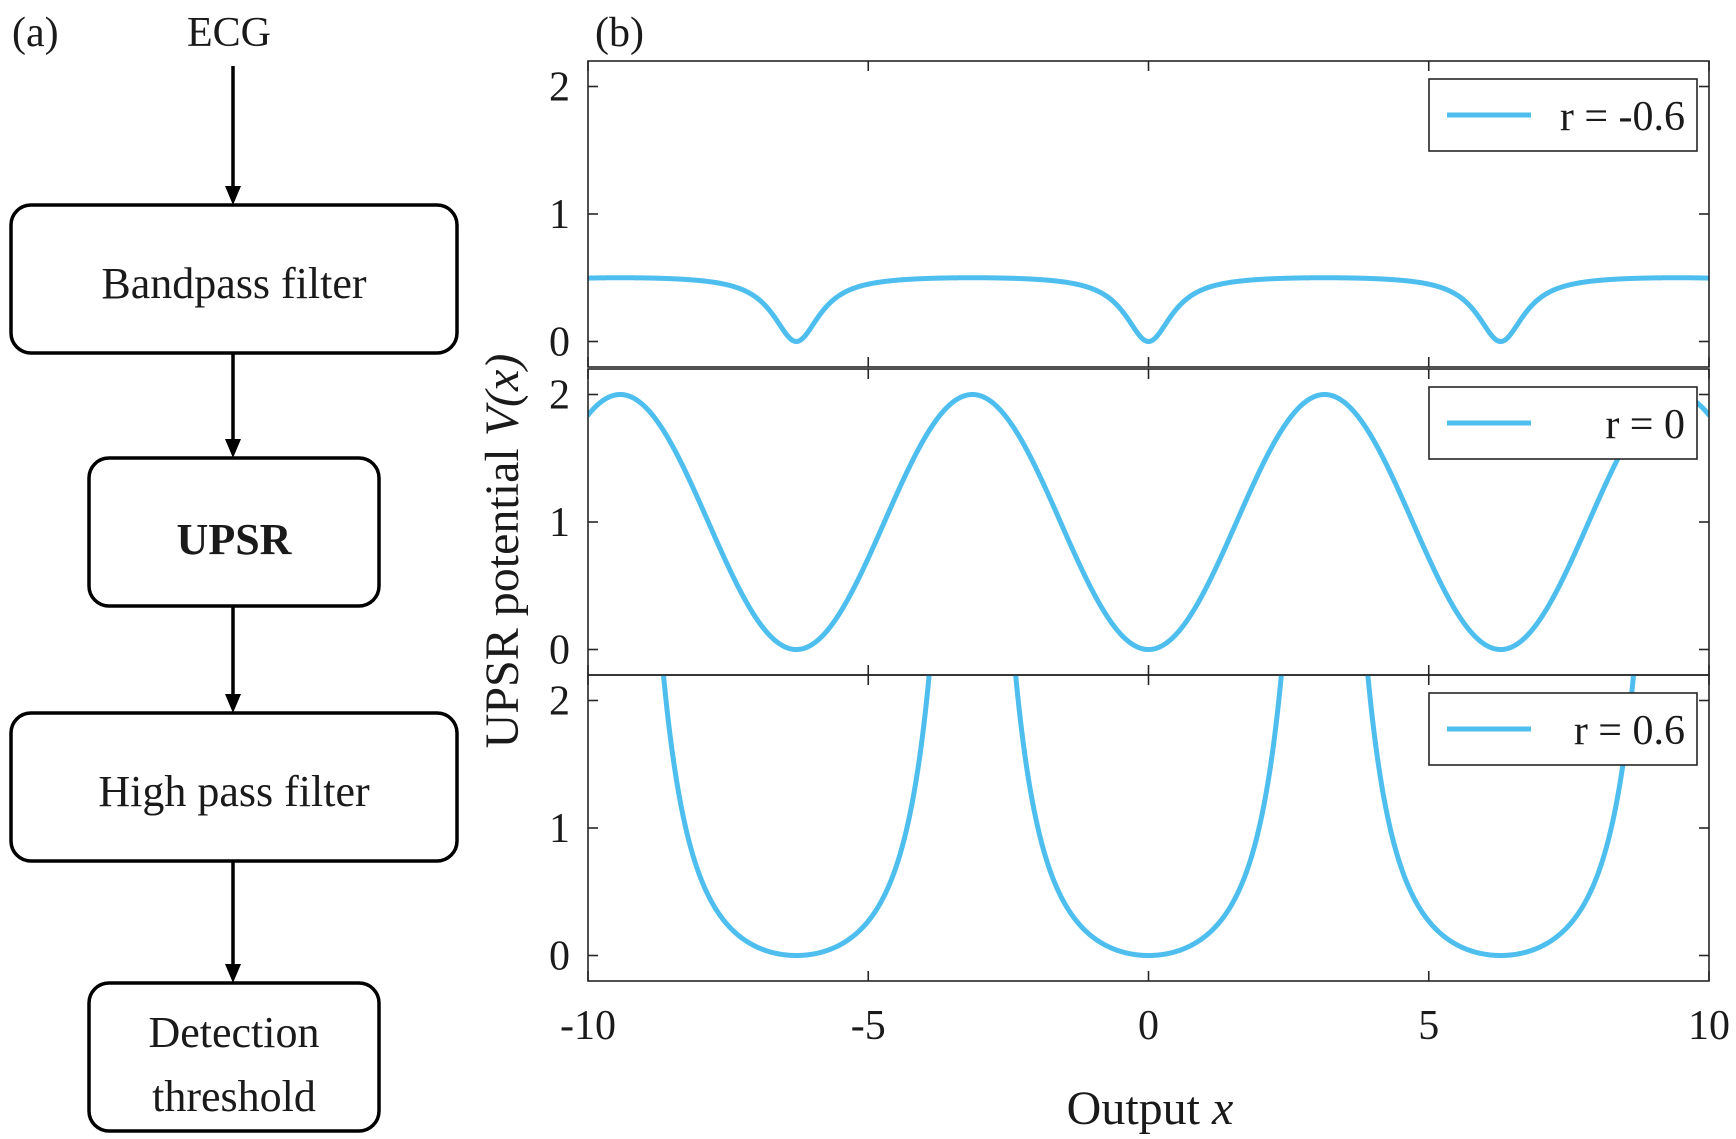  What do you see at coordinates (234, 283) in the screenshot?
I see `flow-block-bandpass-label: Bandpass filter` at bounding box center [234, 283].